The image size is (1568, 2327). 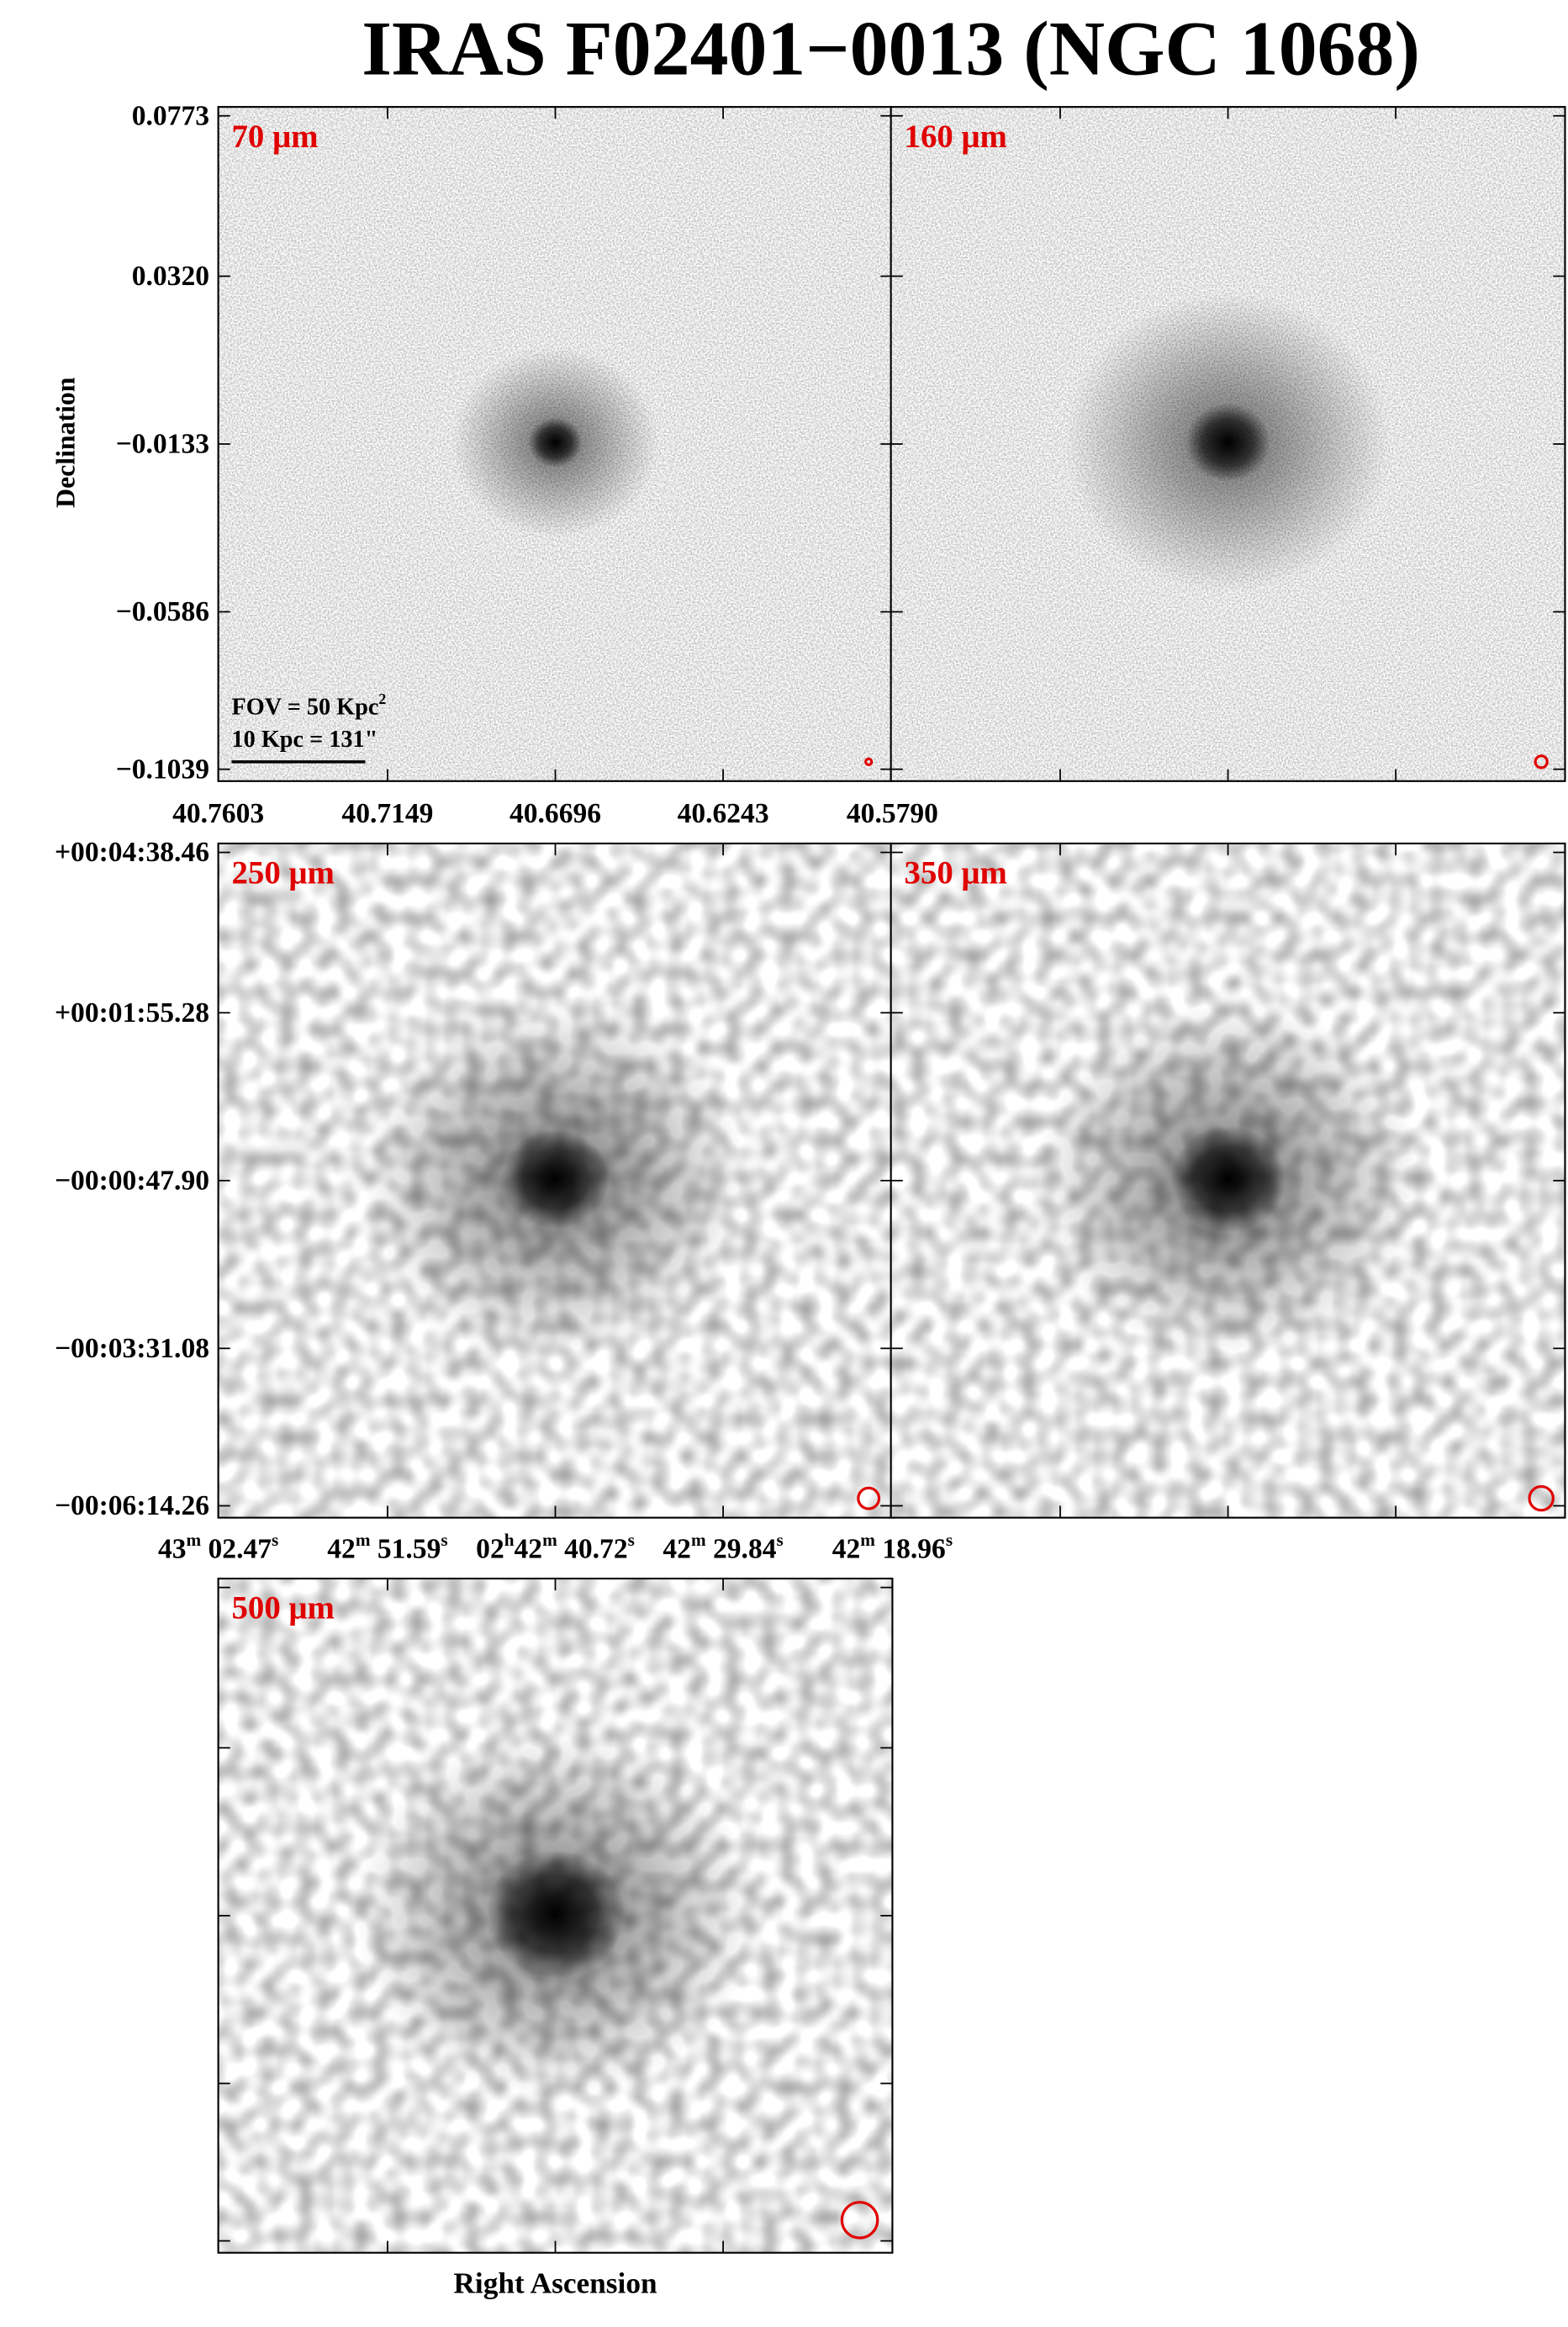 I want to click on y-tick-label: −0.1039, so click(x=163, y=769).